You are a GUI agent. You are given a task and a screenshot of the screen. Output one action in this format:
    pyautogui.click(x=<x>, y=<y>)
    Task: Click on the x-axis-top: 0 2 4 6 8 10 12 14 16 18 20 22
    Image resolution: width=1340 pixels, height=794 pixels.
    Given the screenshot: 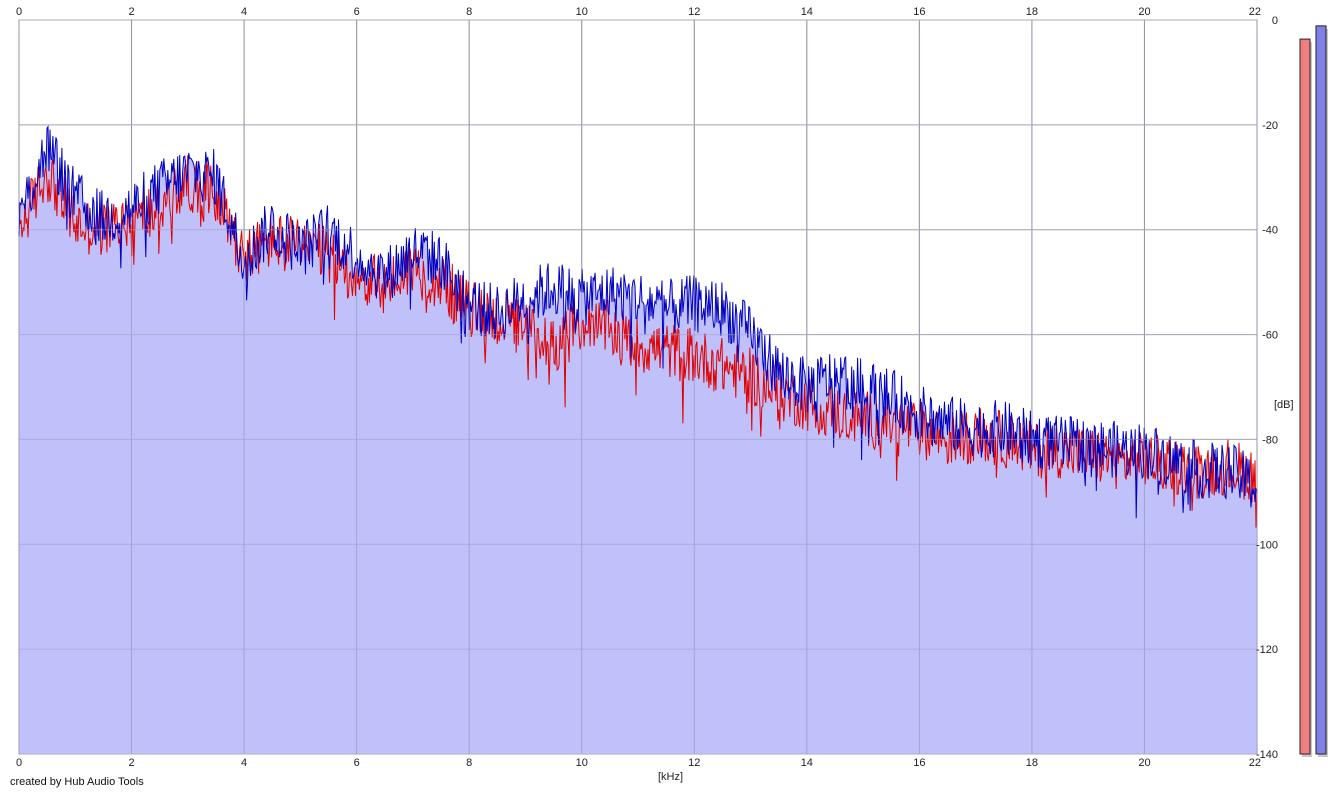 What is the action you would take?
    pyautogui.click(x=638, y=12)
    